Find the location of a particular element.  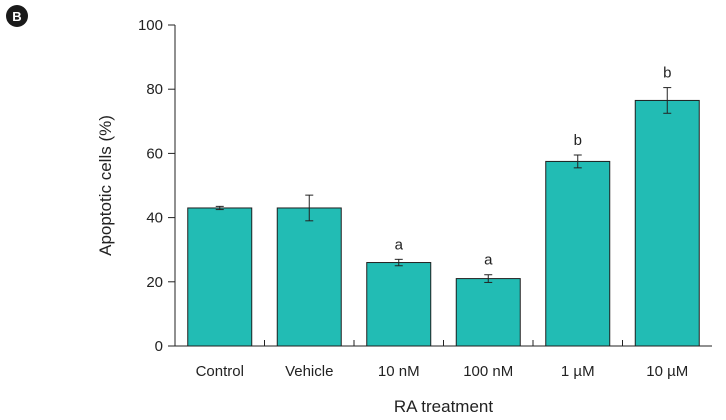

x-tick-label: 100 nM is located at coordinates (488, 371).